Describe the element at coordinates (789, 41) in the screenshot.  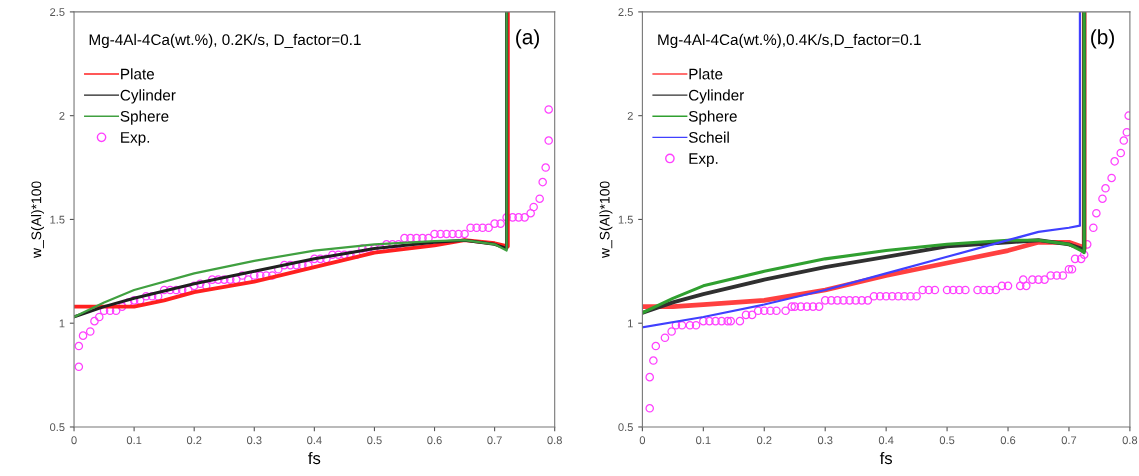
I see `annotation: Mg-4Al-4Ca(wt.%),0.4K/s,D_factor=0.1` at that location.